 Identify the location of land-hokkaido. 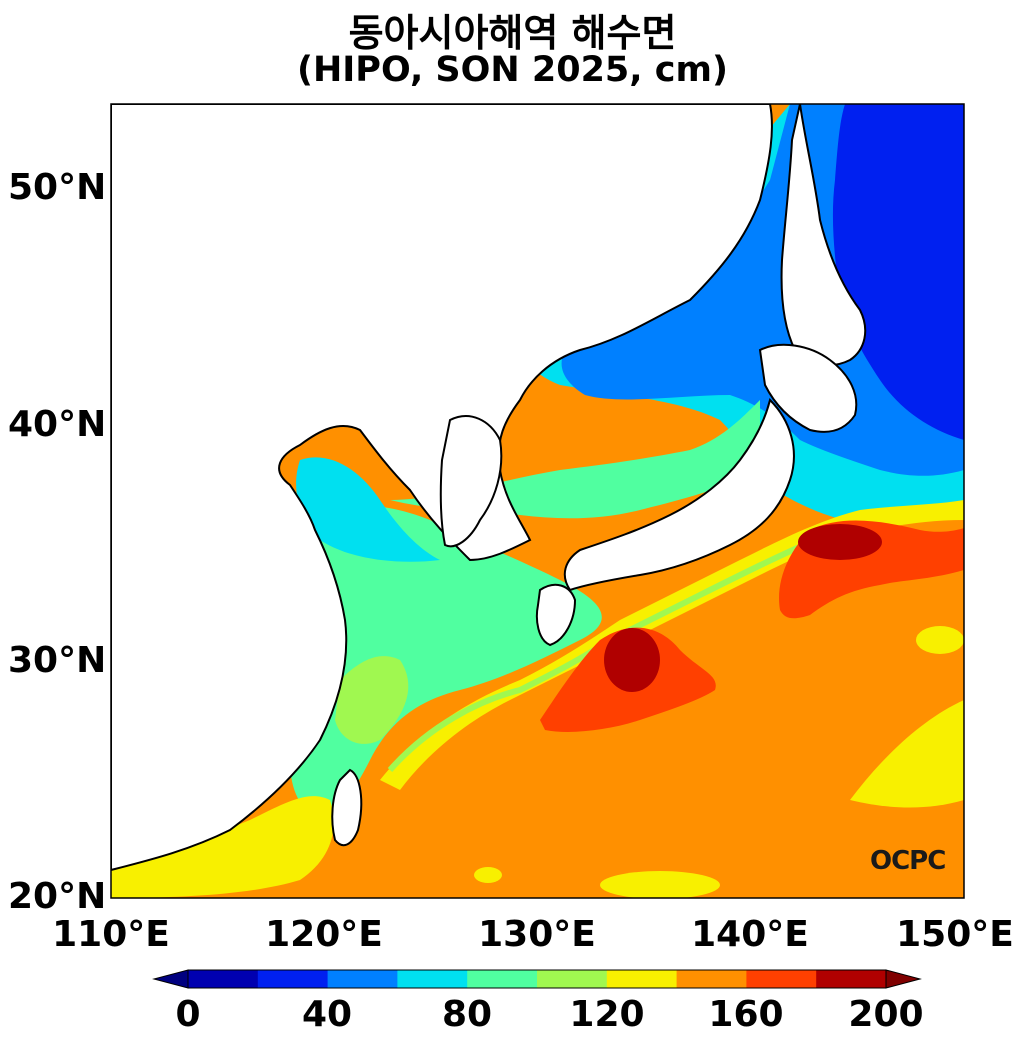
(808, 388).